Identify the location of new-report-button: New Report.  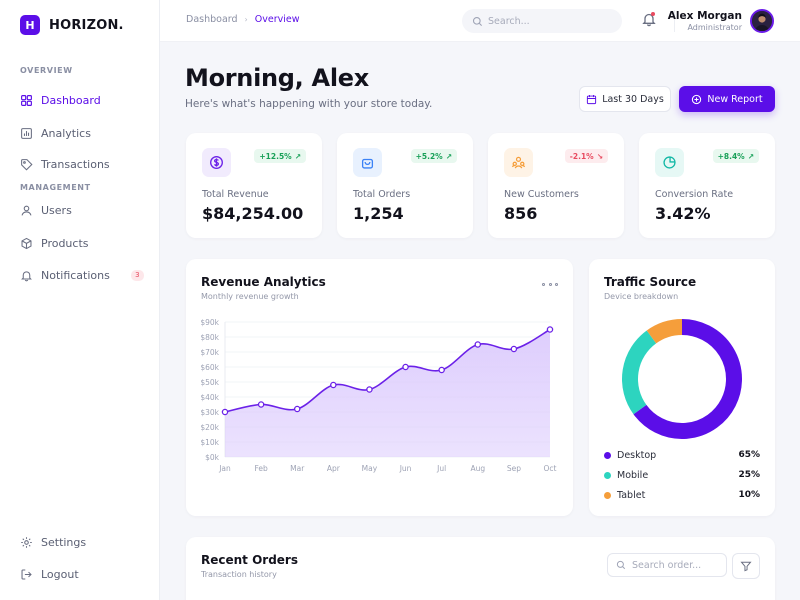
(727, 99).